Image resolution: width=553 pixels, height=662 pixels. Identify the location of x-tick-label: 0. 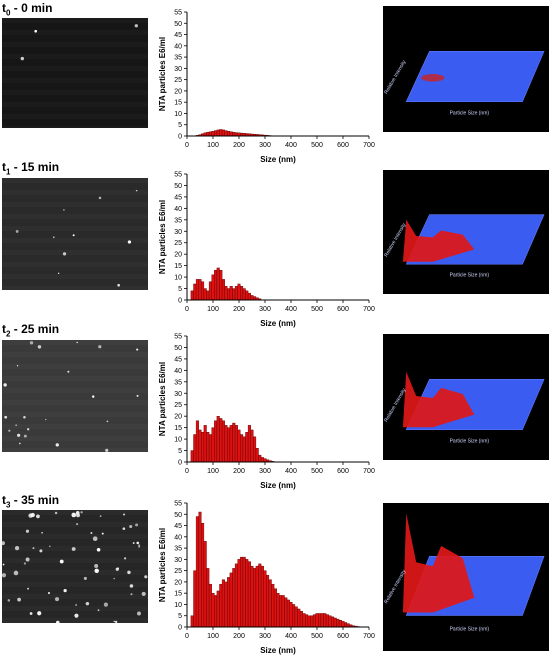
(187, 471).